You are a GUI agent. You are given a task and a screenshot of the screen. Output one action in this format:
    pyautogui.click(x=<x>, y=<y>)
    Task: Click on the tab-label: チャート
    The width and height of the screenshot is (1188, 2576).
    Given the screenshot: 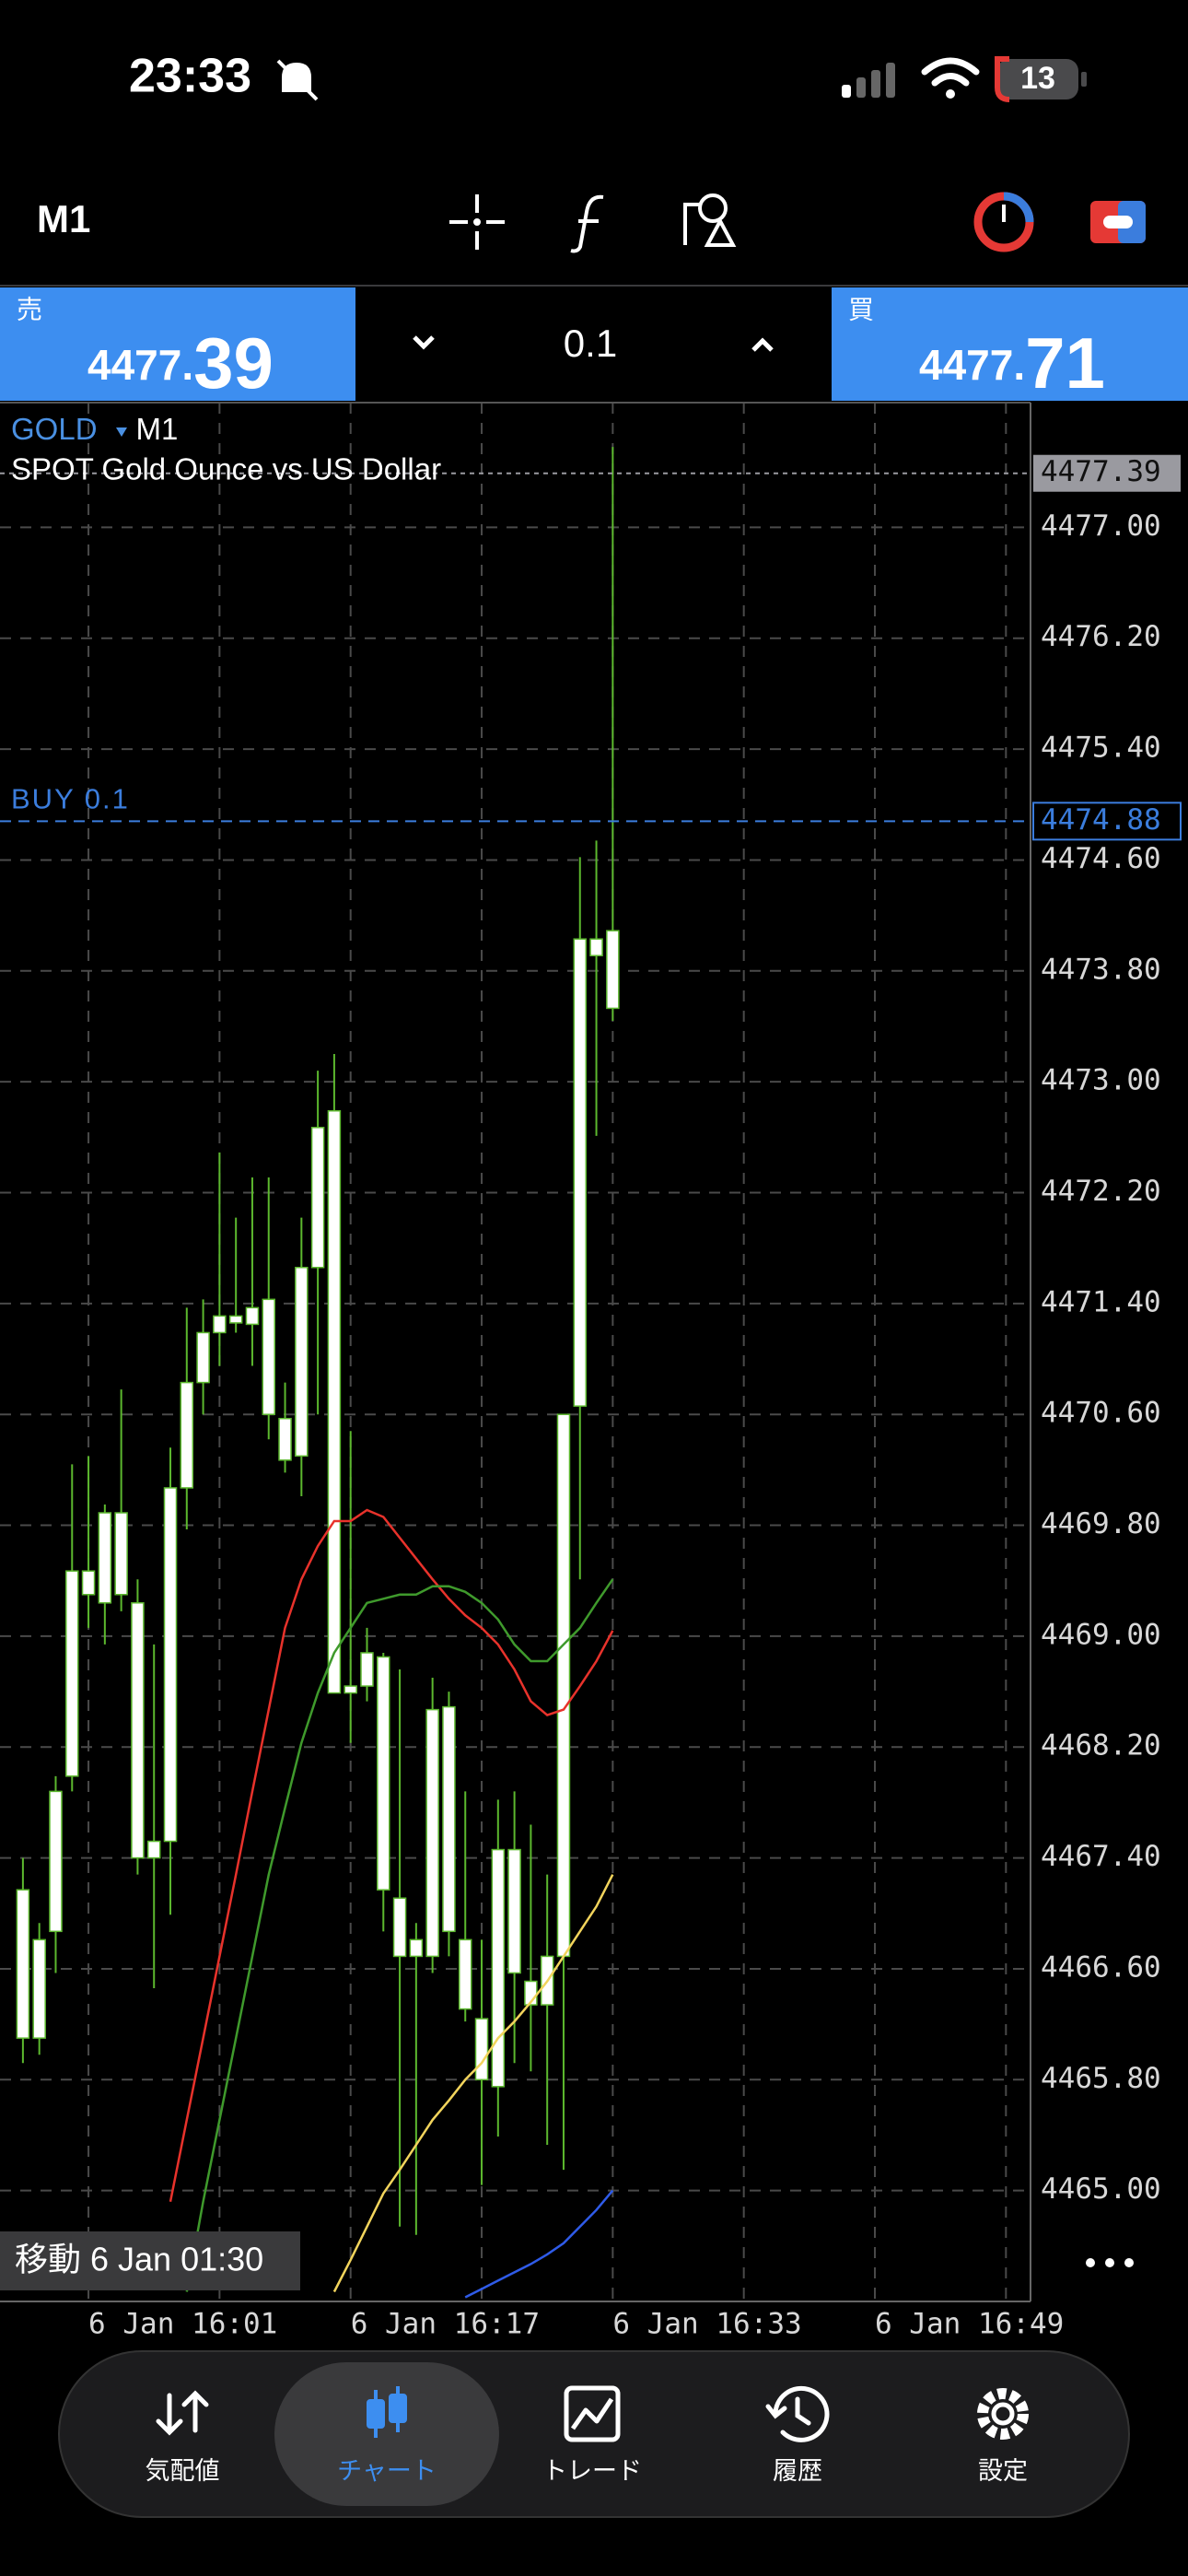 What is the action you would take?
    pyautogui.click(x=387, y=2471)
    